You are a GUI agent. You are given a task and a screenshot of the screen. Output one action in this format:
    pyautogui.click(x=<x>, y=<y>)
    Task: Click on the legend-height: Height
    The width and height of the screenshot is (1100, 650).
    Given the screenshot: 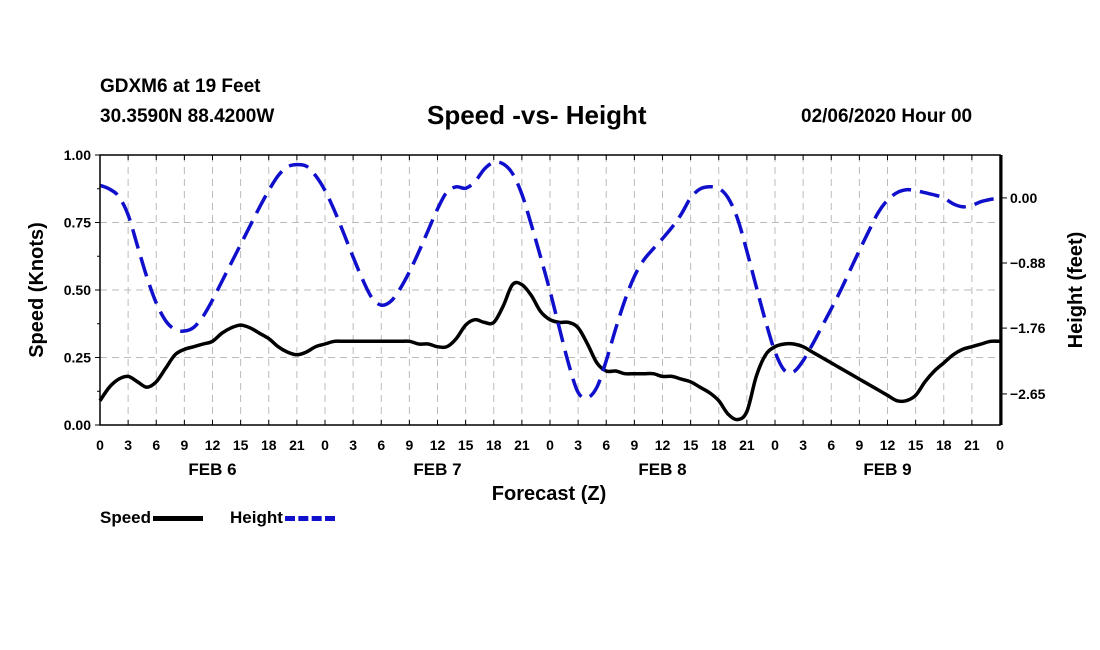 What is the action you would take?
    pyautogui.click(x=282, y=518)
    